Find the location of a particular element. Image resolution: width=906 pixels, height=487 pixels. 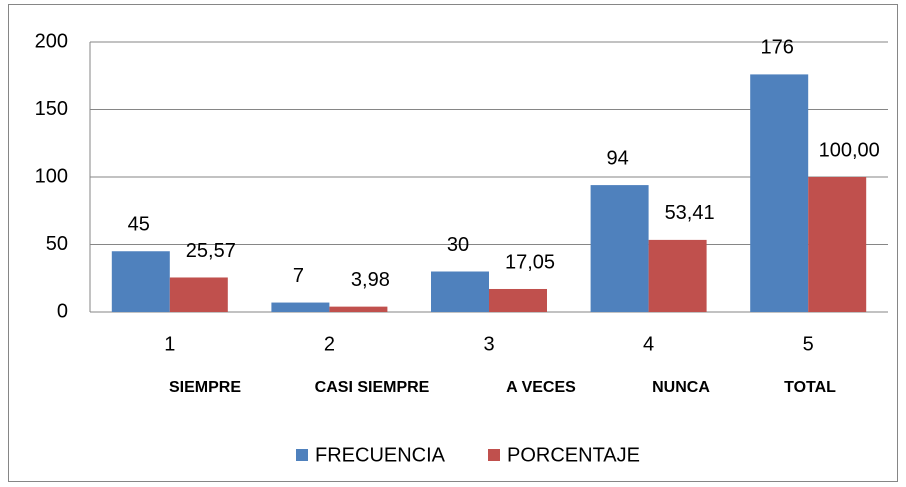

category-name: SIEMPRE is located at coordinates (205, 387).